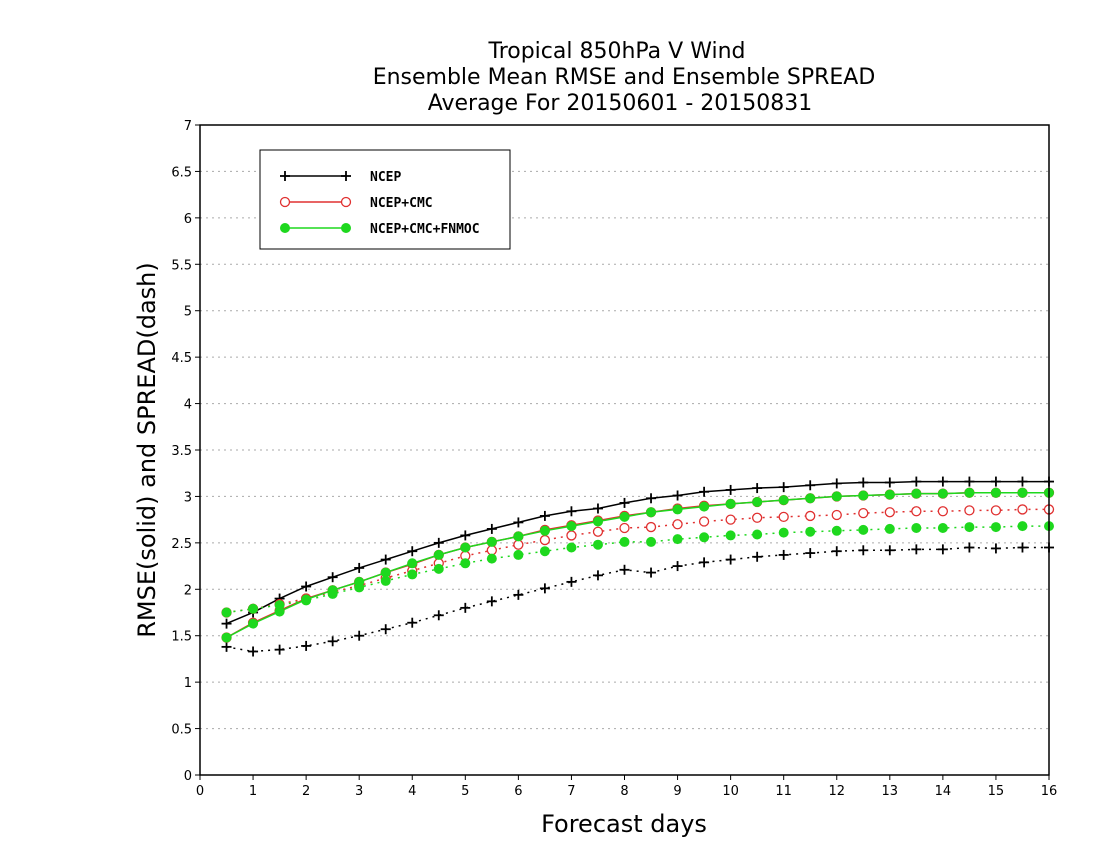  I want to click on y-tick-label: 7, so click(188, 126).